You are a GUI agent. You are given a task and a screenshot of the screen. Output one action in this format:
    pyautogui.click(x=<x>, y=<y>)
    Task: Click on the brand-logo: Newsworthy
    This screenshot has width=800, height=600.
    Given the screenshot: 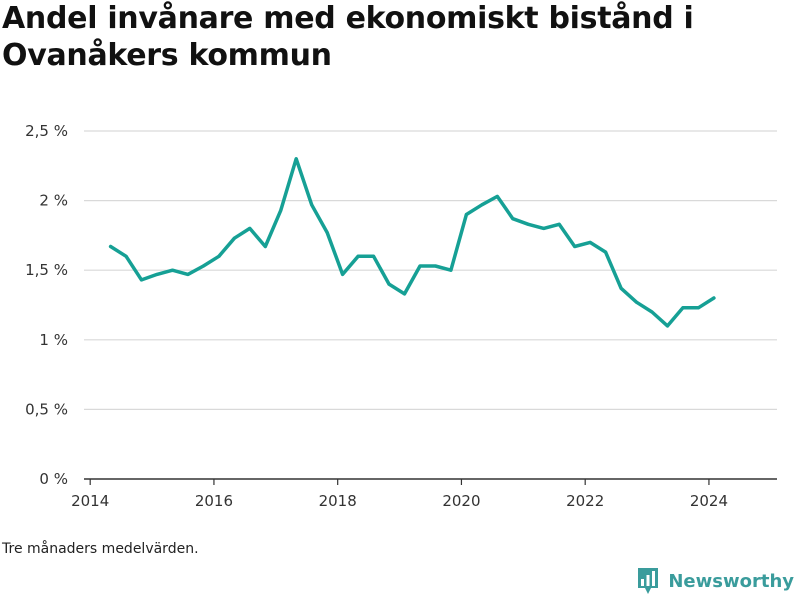 What is the action you would take?
    pyautogui.click(x=715, y=581)
    